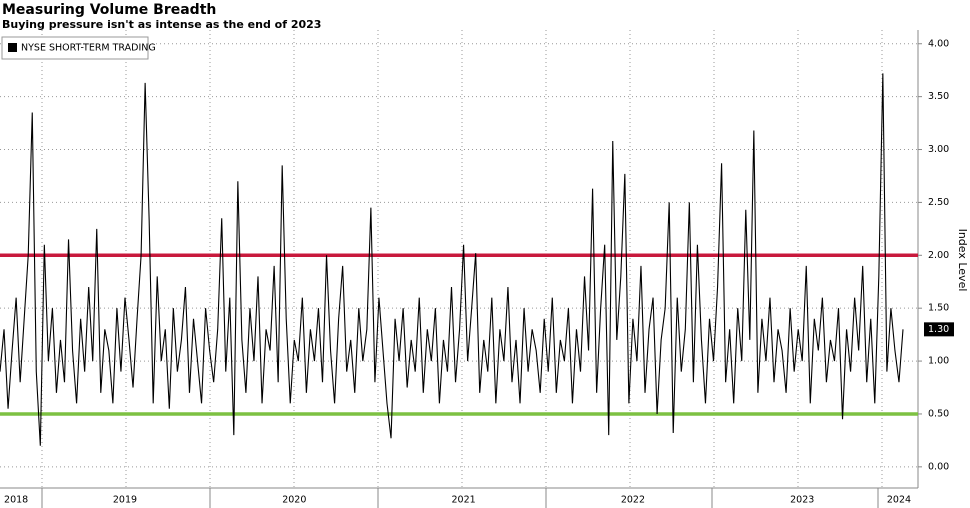 The width and height of the screenshot is (970, 508). Describe the element at coordinates (938, 361) in the screenshot. I see `y-tick-label: 1.00` at that location.